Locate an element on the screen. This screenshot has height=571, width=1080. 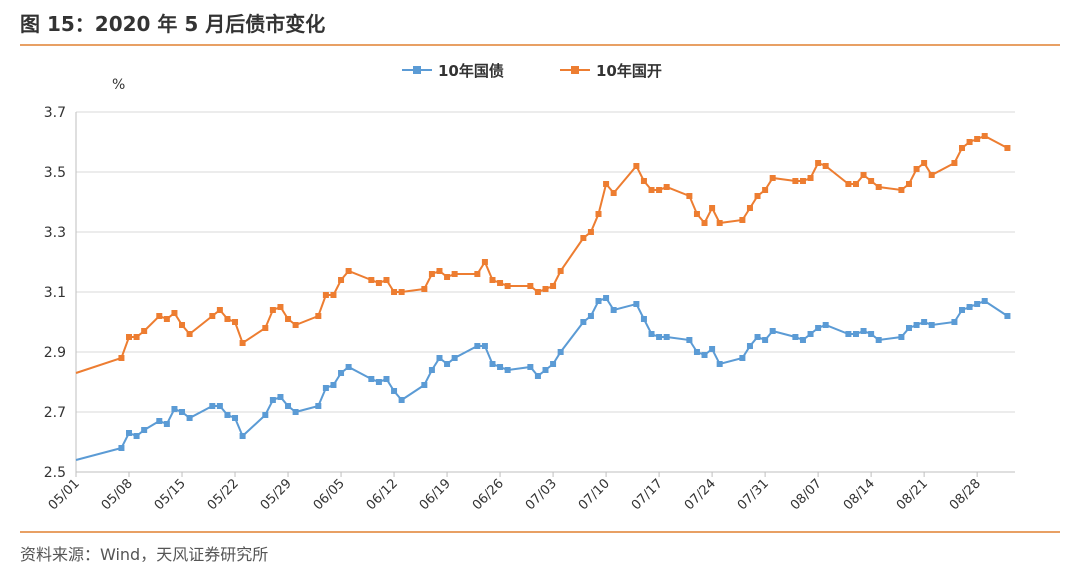
x-tick-label: 07/31 is located at coordinates (753, 494).